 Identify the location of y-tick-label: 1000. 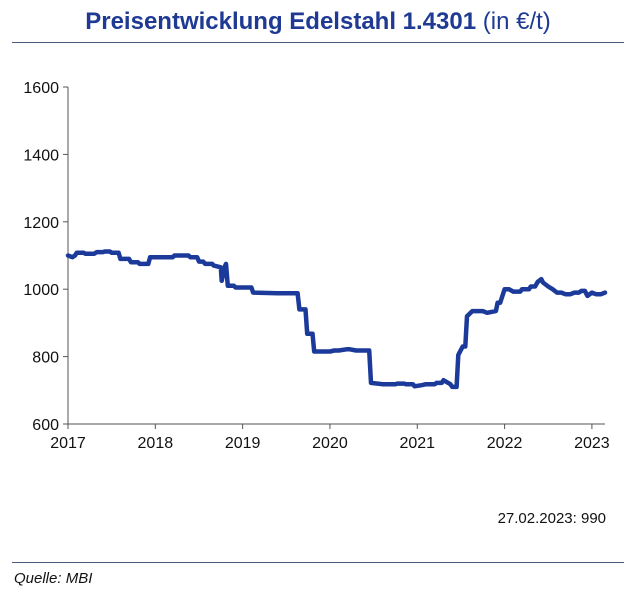
(41, 290).